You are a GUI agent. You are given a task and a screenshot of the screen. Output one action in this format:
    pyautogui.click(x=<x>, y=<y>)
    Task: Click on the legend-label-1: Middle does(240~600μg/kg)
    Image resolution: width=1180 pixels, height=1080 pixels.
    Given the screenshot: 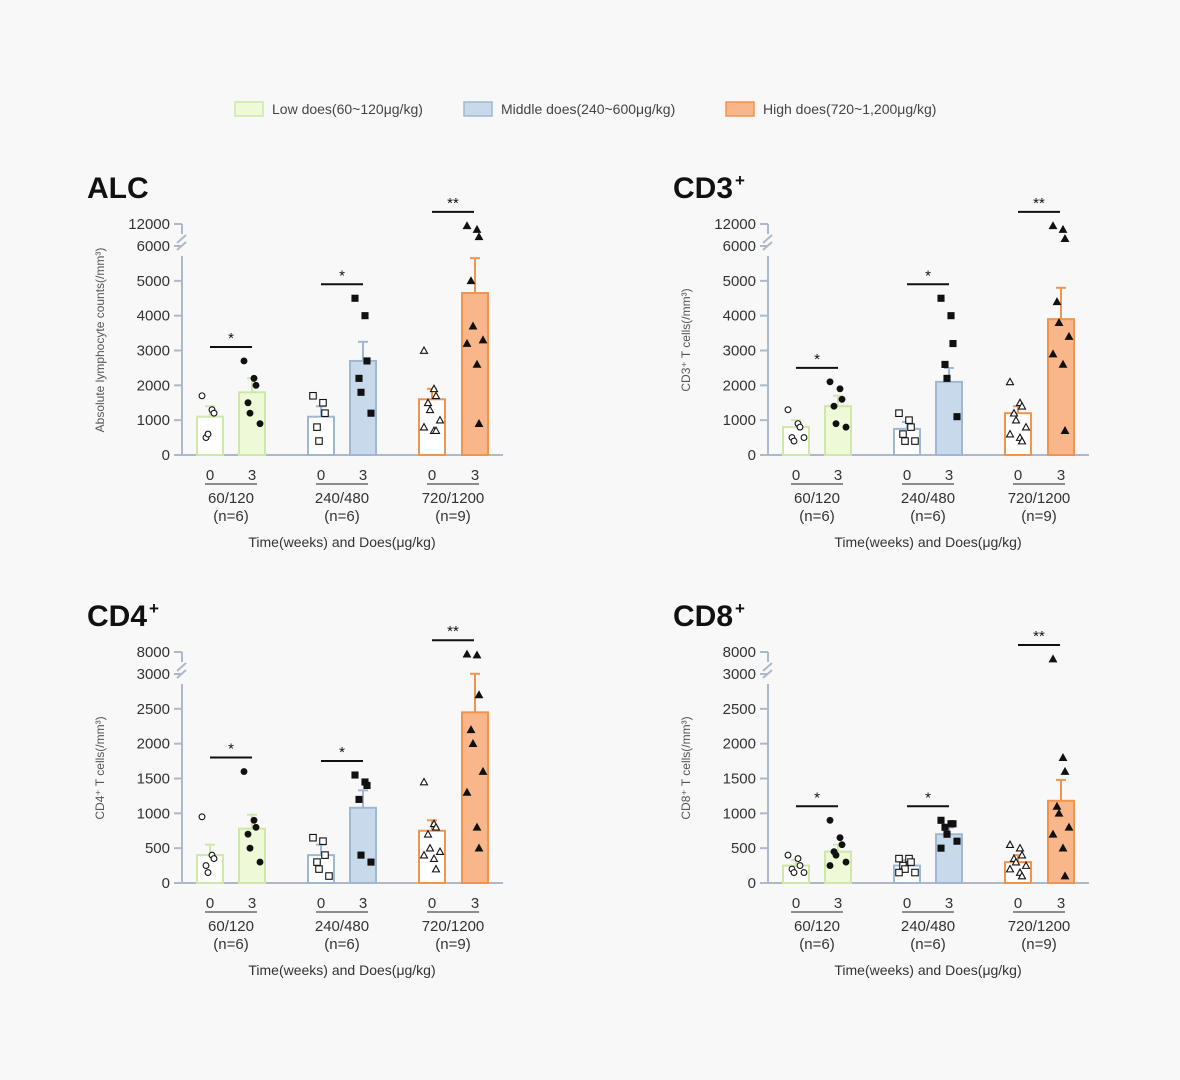 What is the action you would take?
    pyautogui.click(x=588, y=109)
    